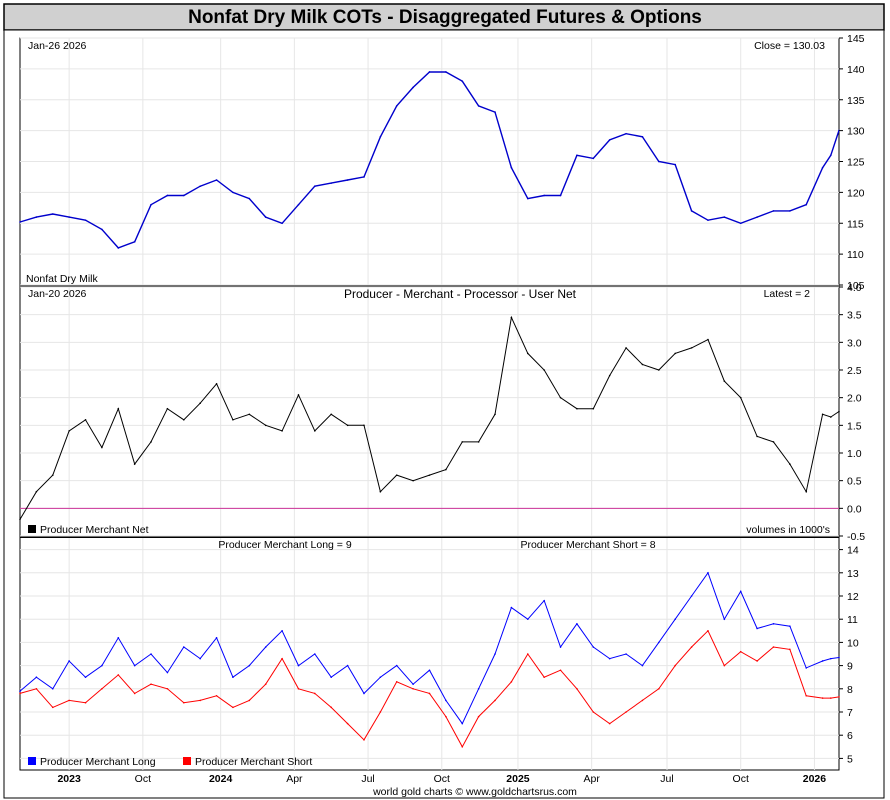 The image size is (890, 800). I want to click on y-tick-label: 13, so click(853, 574).